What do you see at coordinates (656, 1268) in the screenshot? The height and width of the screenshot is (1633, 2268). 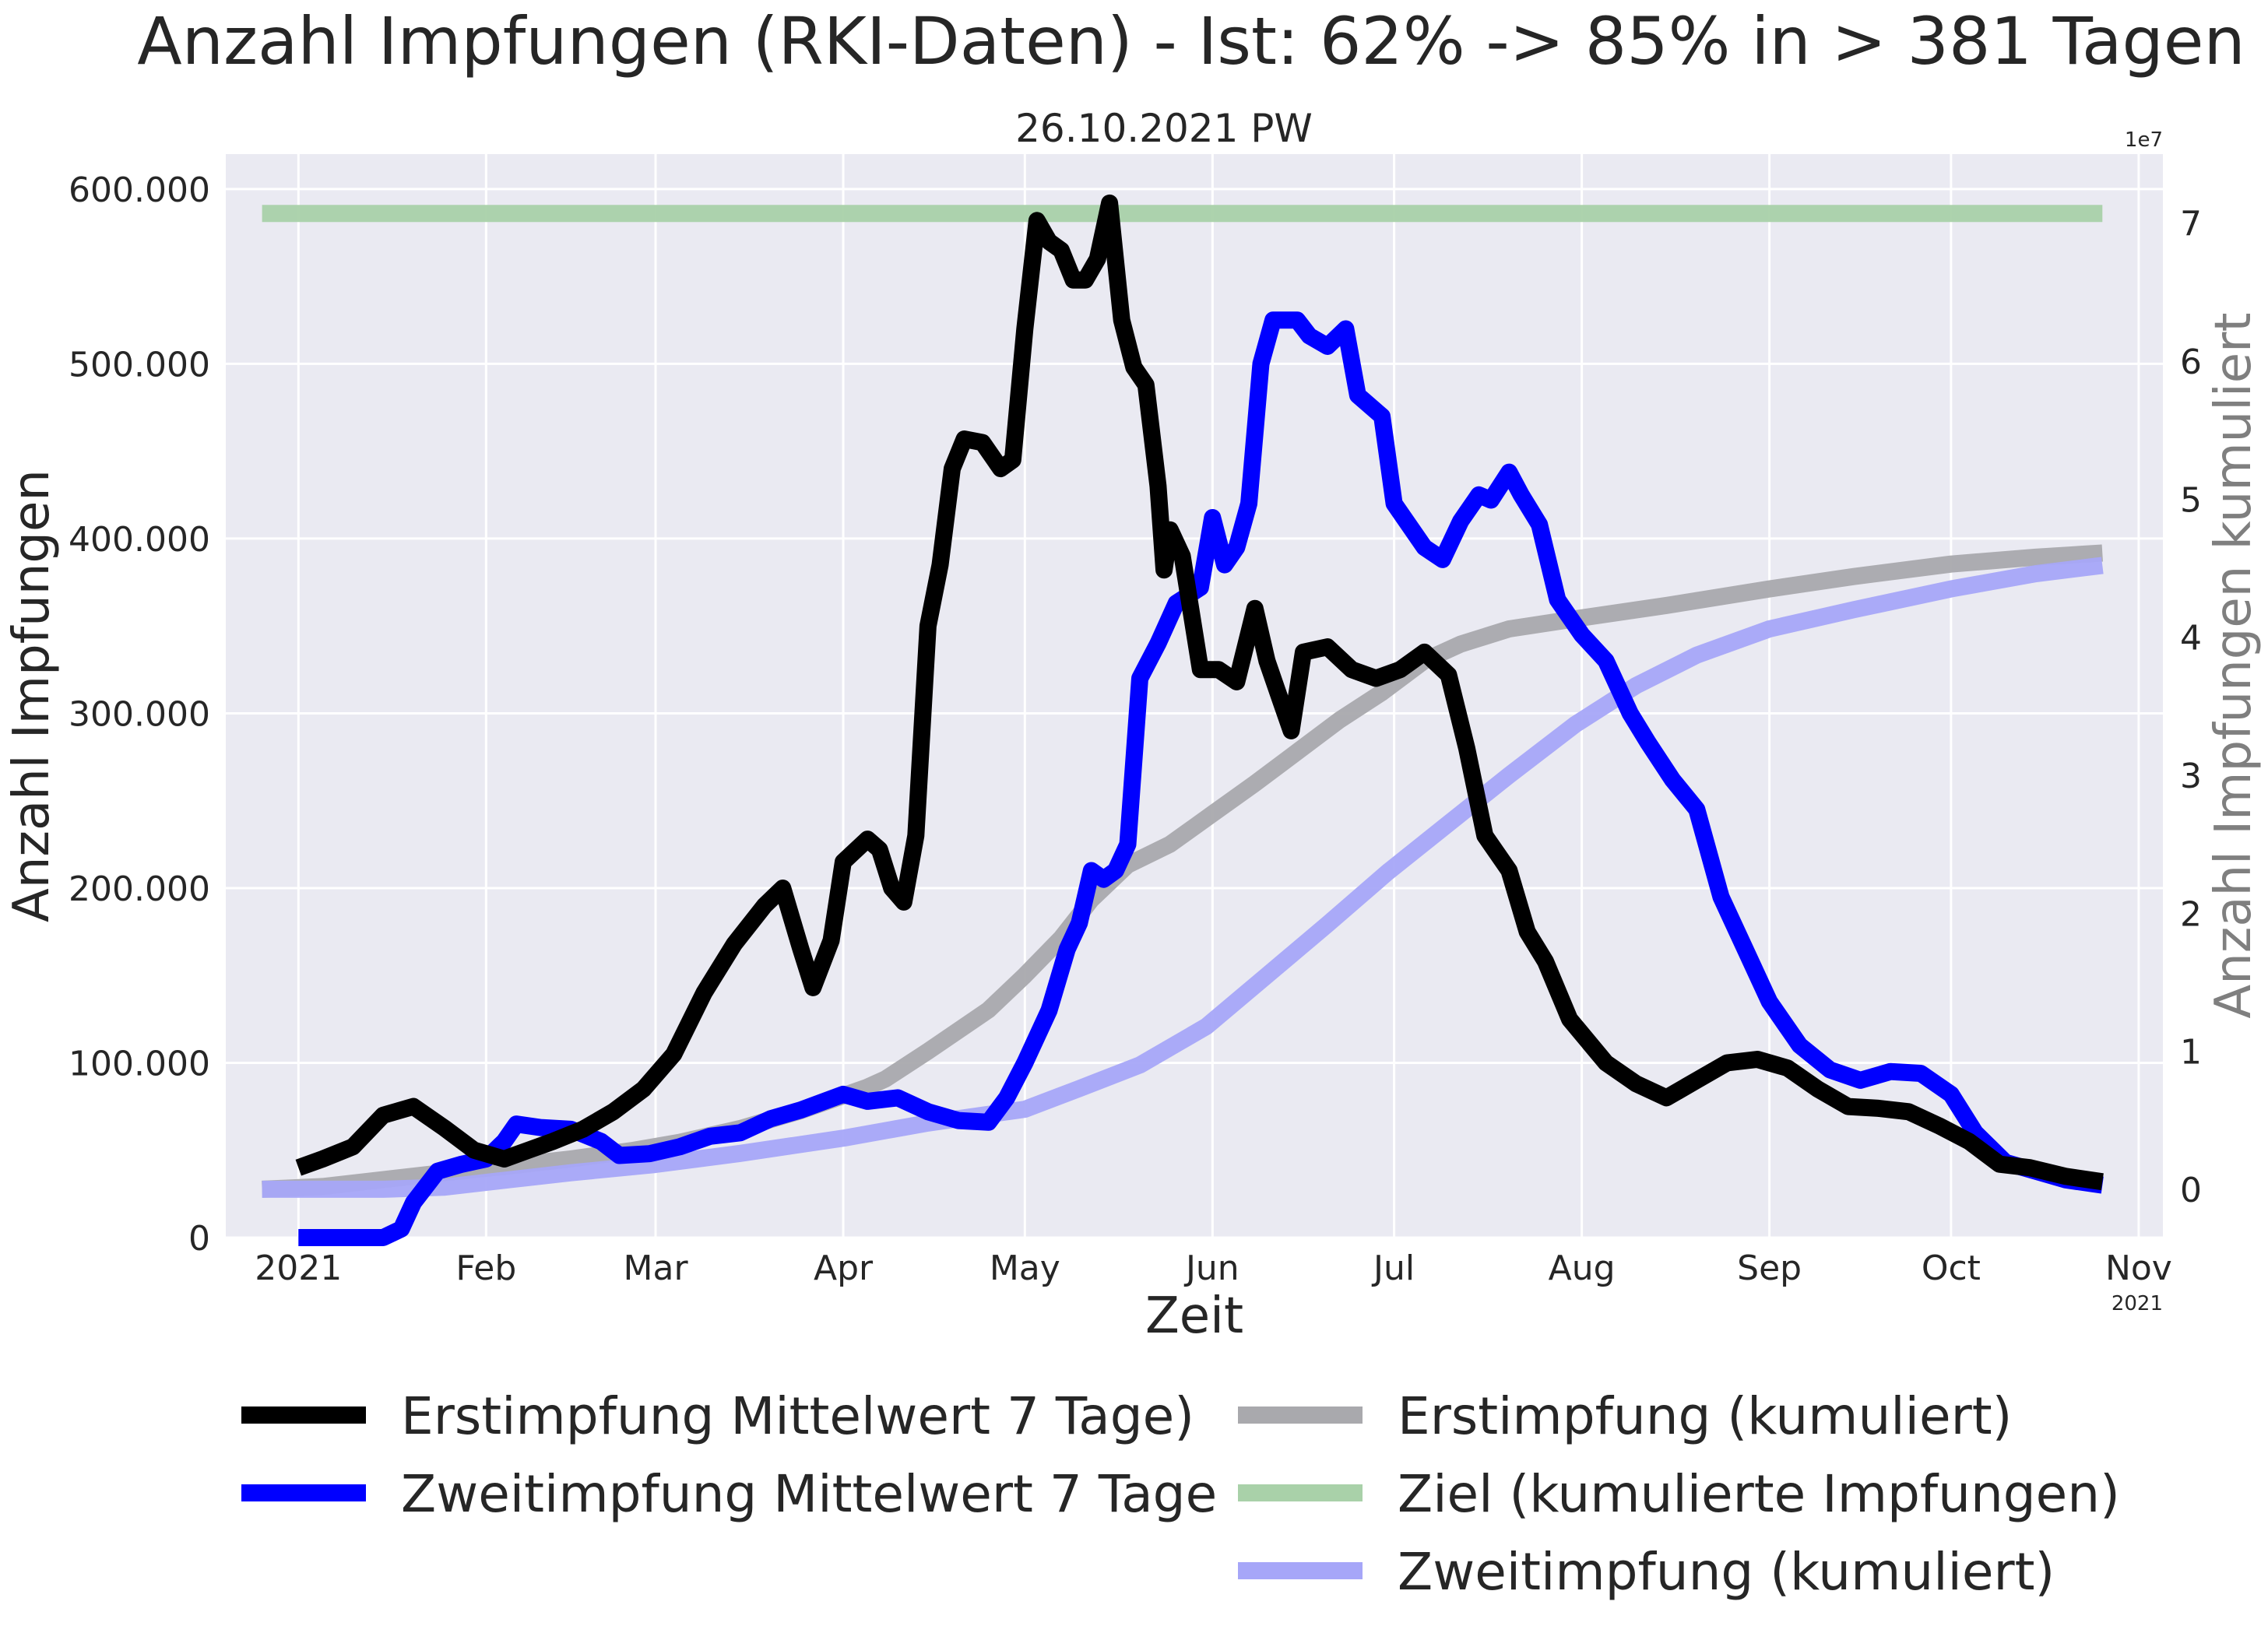 I see `x-tick-label: Mar` at bounding box center [656, 1268].